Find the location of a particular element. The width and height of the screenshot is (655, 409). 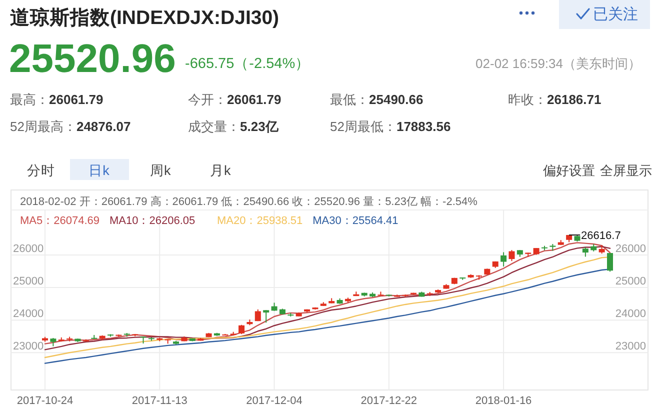

text: MA30：25564.41 is located at coordinates (355, 221).